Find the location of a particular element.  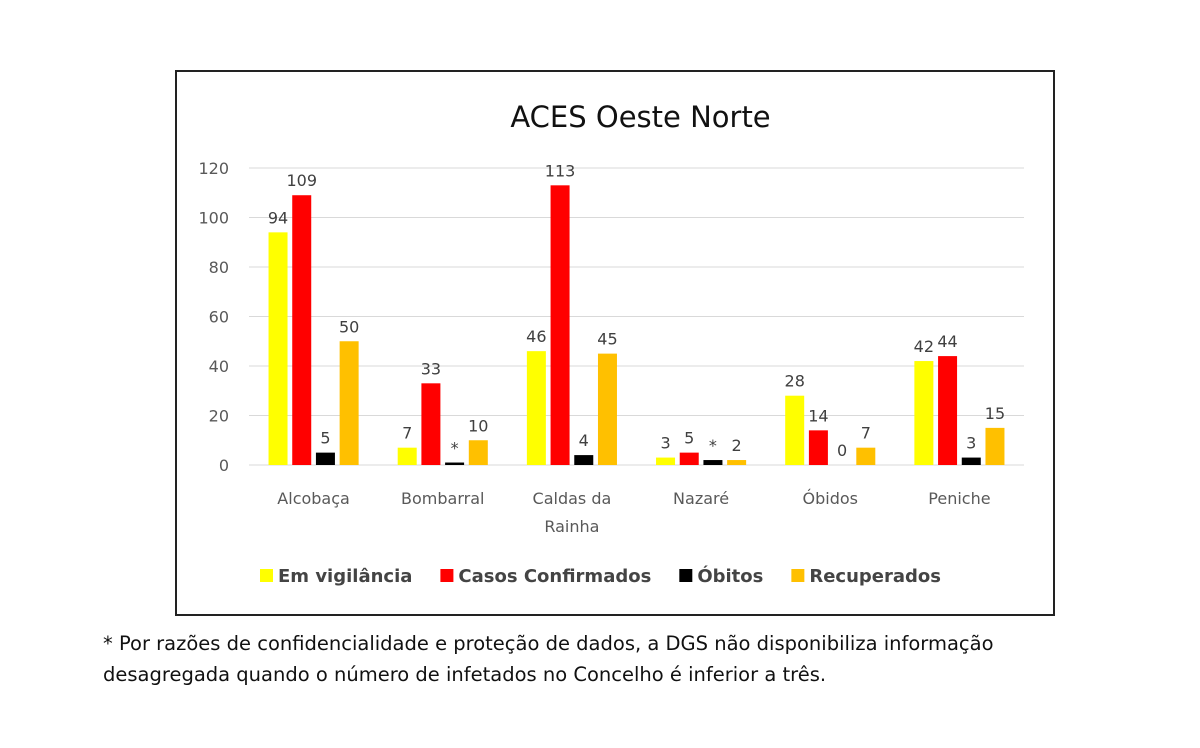

y-tick-label: 0 is located at coordinates (224, 465).